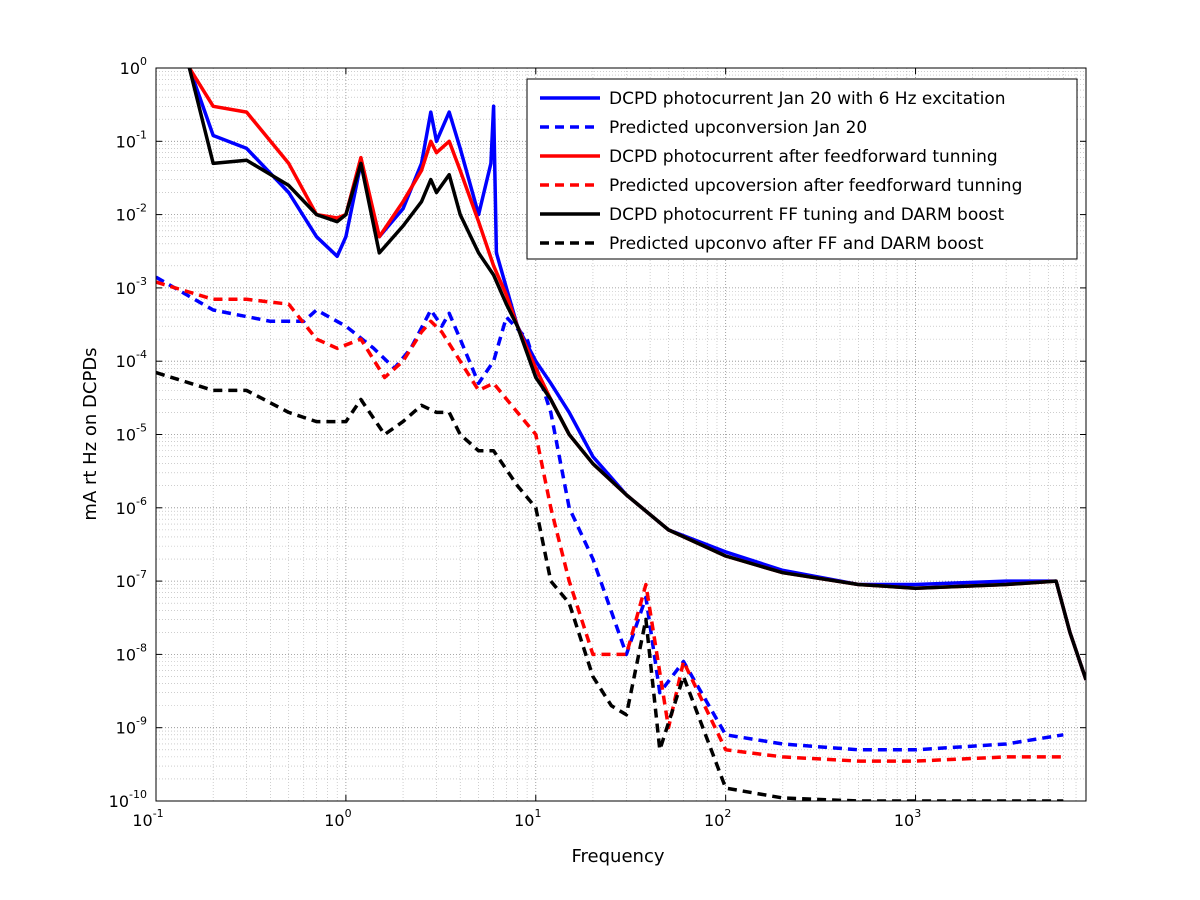 The width and height of the screenshot is (1200, 900). Describe the element at coordinates (141, 428) in the screenshot. I see `y-tick-label-exp: -5` at that location.